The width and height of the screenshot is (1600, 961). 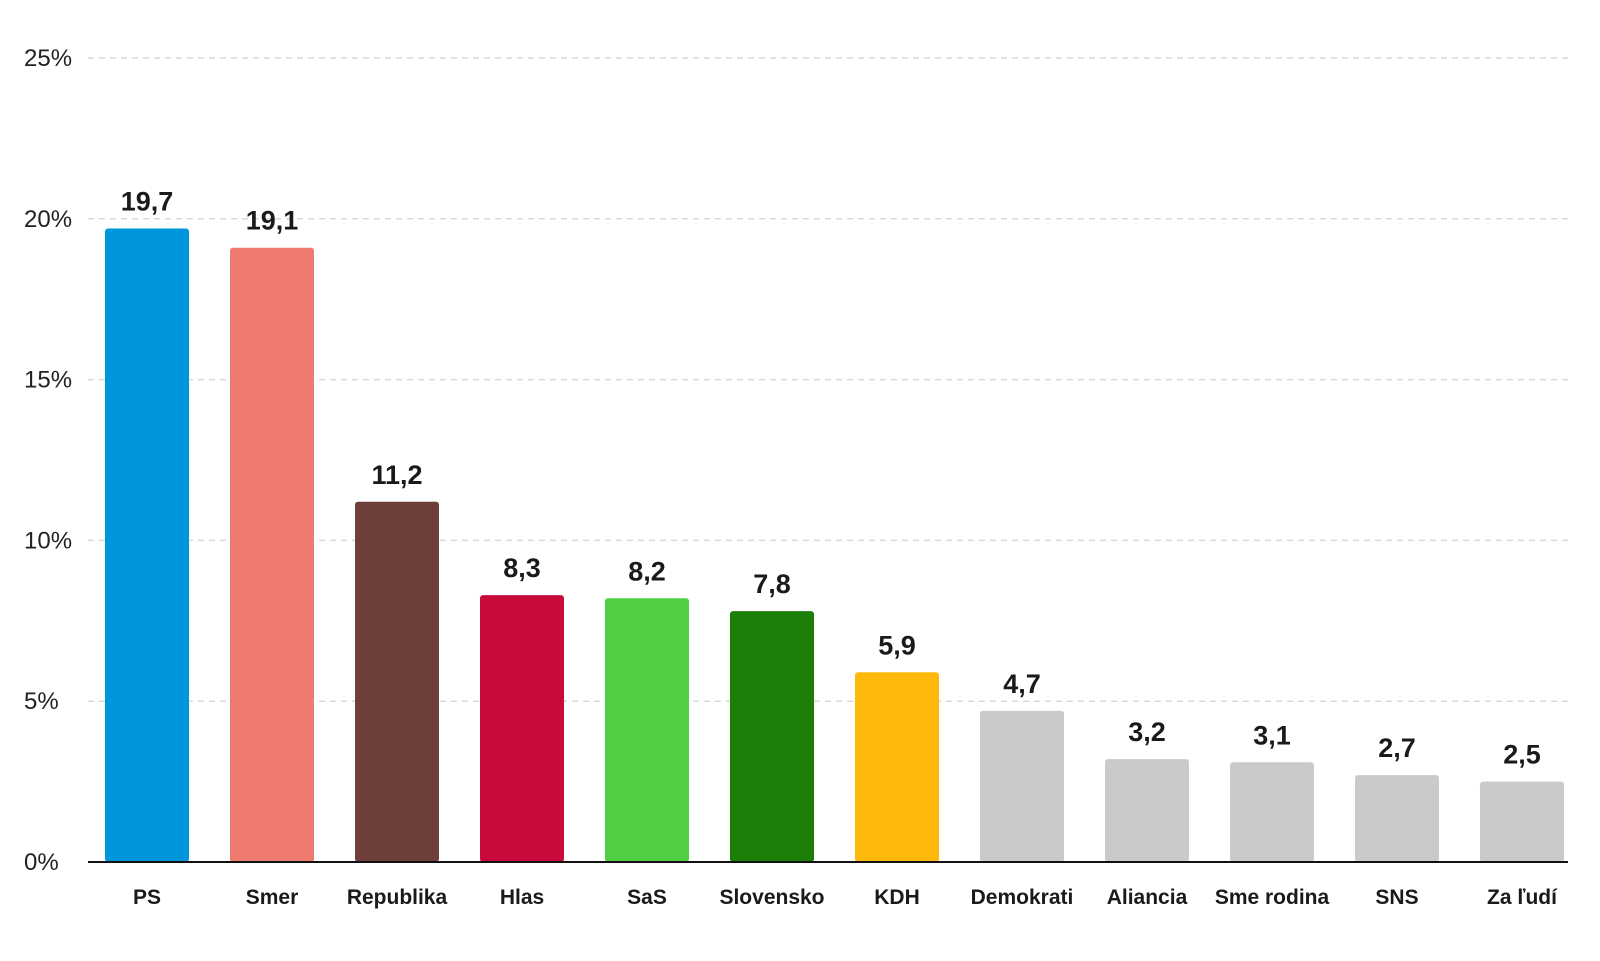 I want to click on x-tick-label: SaS, so click(x=647, y=897).